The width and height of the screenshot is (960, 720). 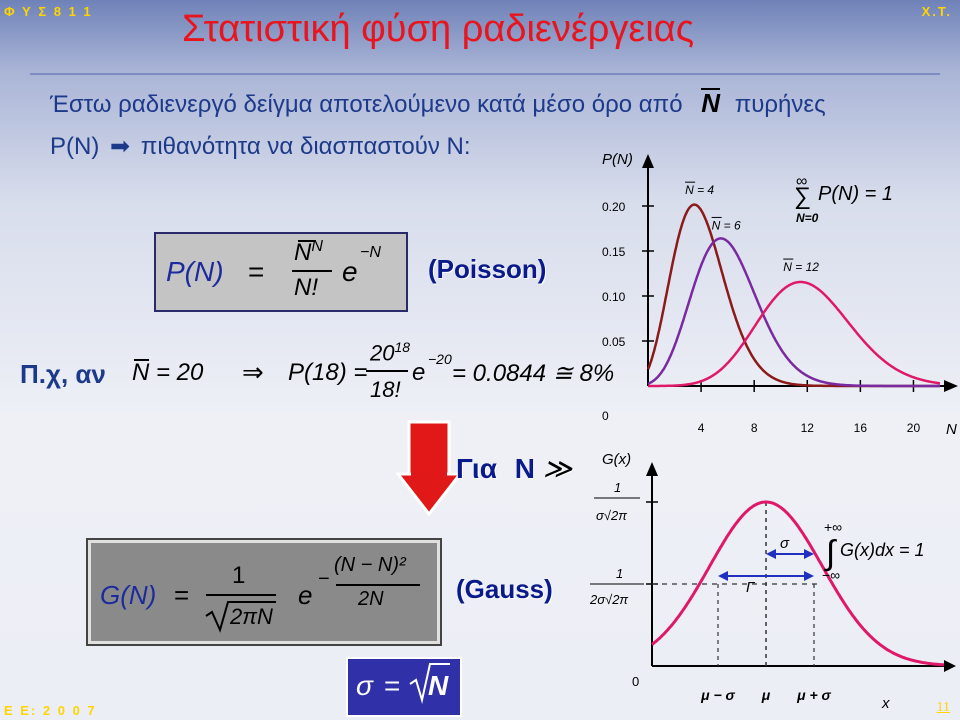 What do you see at coordinates (390, 352) in the screenshot?
I see `example-numerator: 2018` at bounding box center [390, 352].